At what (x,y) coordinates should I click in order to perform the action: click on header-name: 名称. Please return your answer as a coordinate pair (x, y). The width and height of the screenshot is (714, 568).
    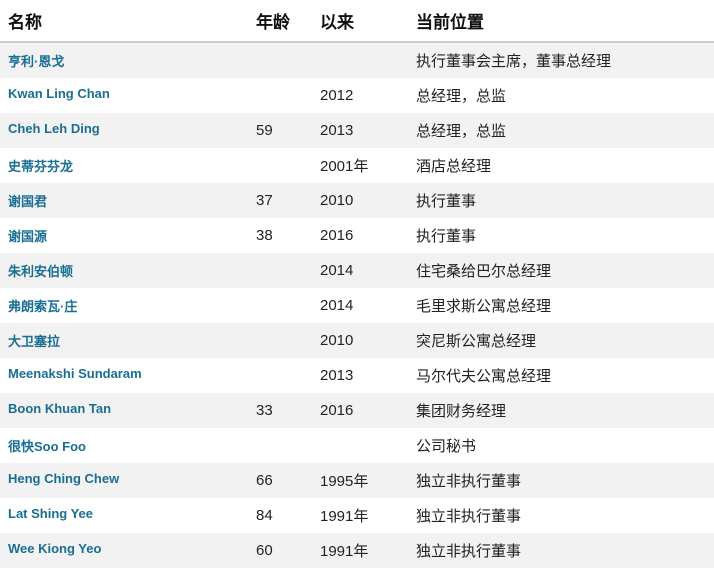
    Looking at the image, I should click on (124, 21).